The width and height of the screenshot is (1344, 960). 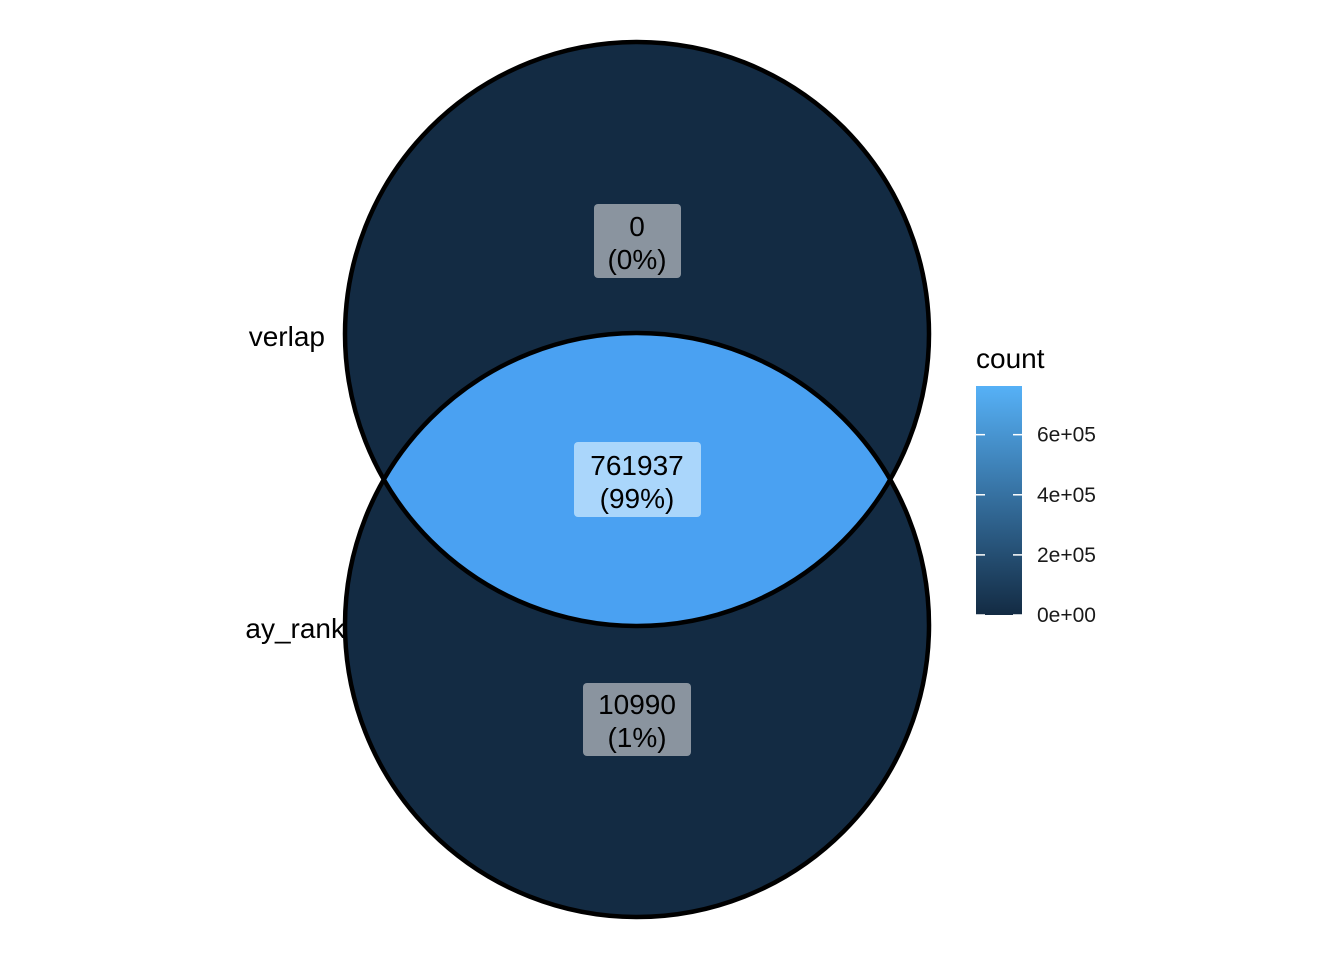 What do you see at coordinates (637, 498) in the screenshot?
I see `region-percent: (99%)` at bounding box center [637, 498].